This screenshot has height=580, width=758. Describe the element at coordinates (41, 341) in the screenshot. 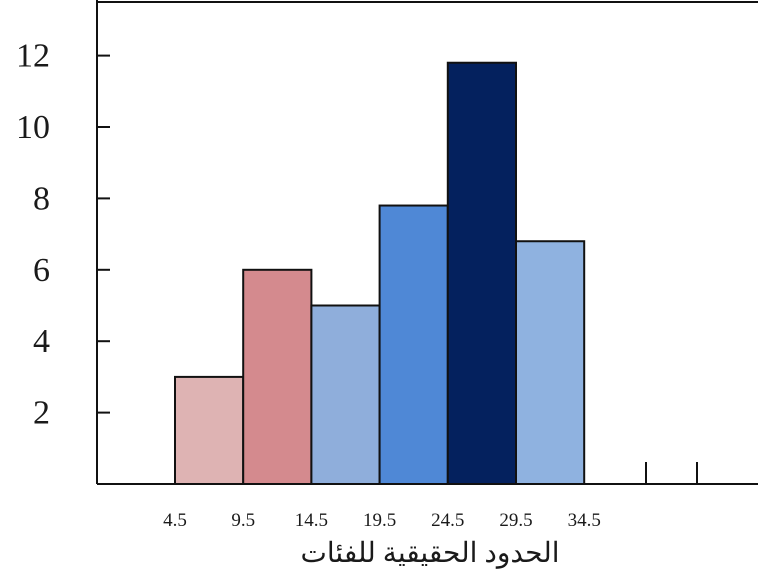

I see `y-tick-label: 4` at that location.